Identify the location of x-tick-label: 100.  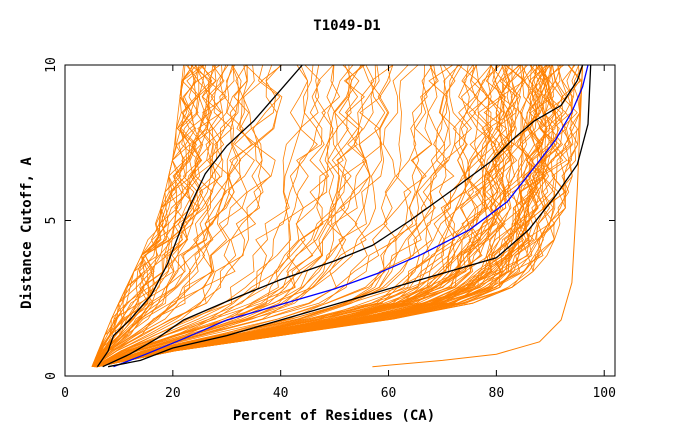
(603, 393).